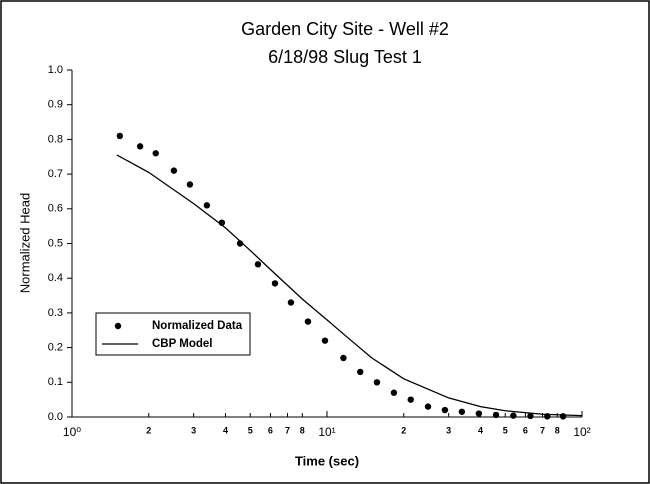  I want to click on y-tick-label: 0.0, so click(55, 417).